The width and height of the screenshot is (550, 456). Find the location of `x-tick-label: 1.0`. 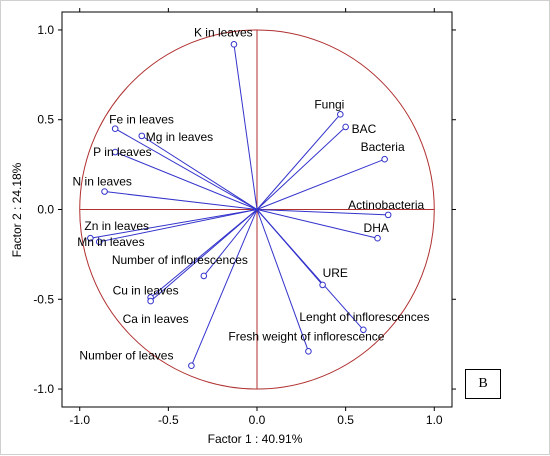

x-tick-label: 1.0 is located at coordinates (434, 420).